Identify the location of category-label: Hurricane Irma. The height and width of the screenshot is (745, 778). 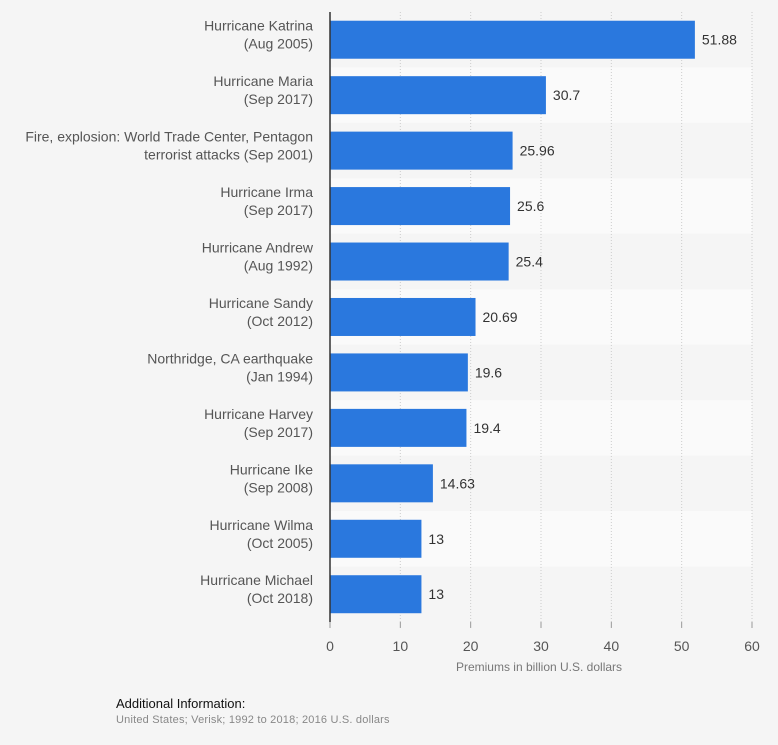
(266, 192).